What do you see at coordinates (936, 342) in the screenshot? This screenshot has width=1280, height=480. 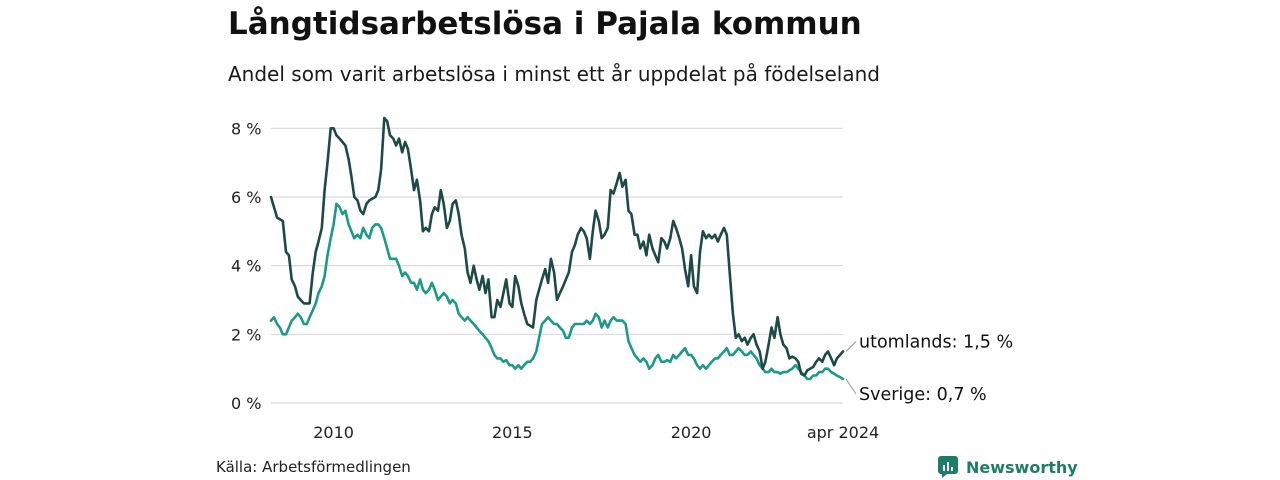 I see `end-label-utomlands: utomlands: 1,5 %` at bounding box center [936, 342].